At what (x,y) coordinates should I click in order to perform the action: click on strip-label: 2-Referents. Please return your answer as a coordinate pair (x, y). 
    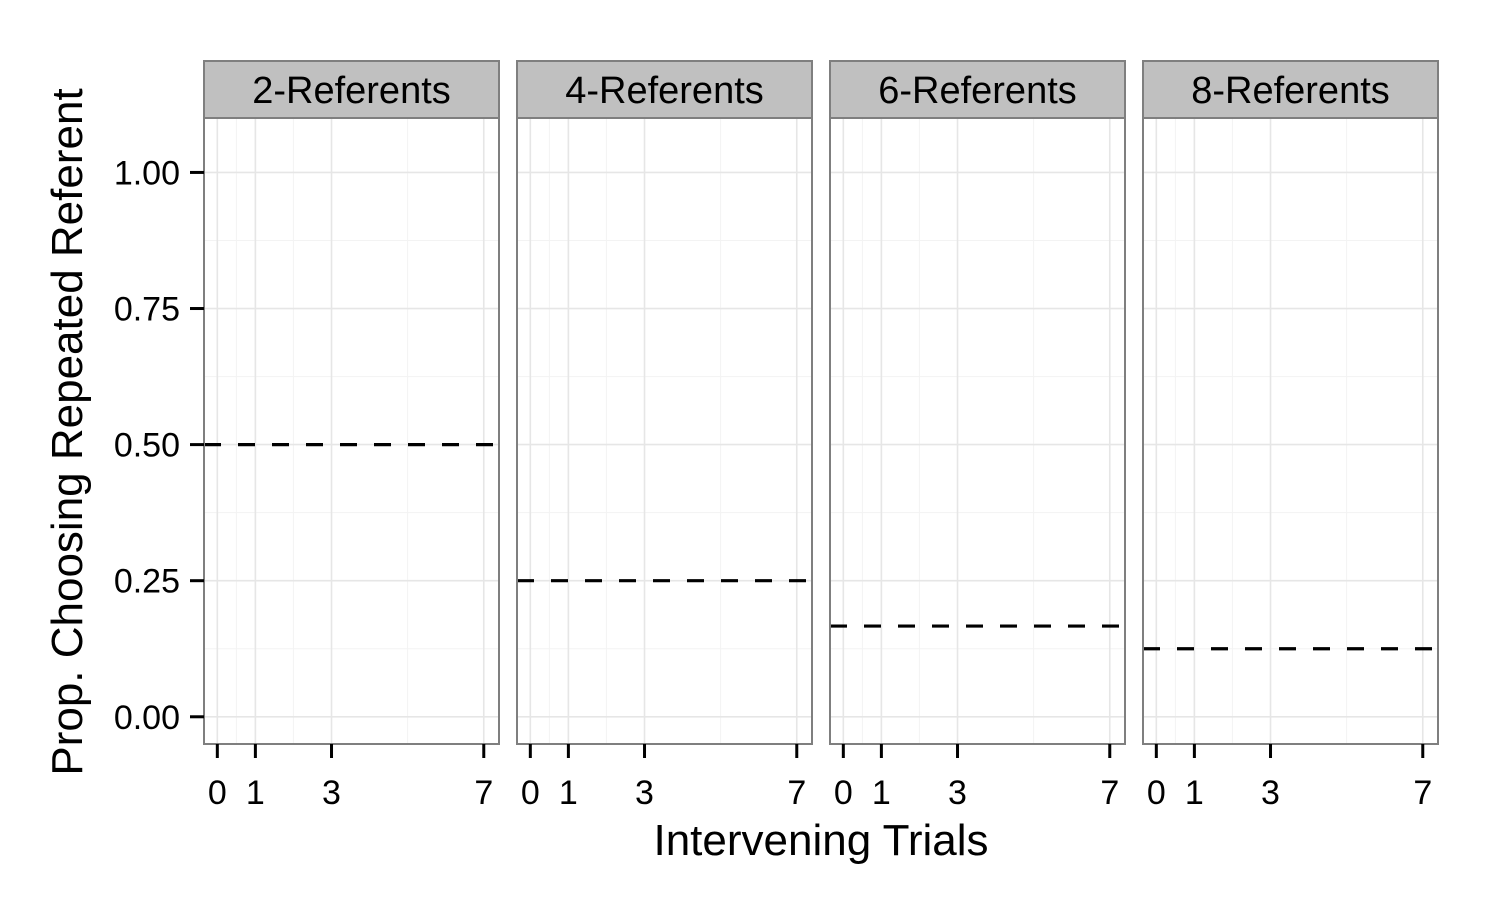
    Looking at the image, I should click on (351, 91).